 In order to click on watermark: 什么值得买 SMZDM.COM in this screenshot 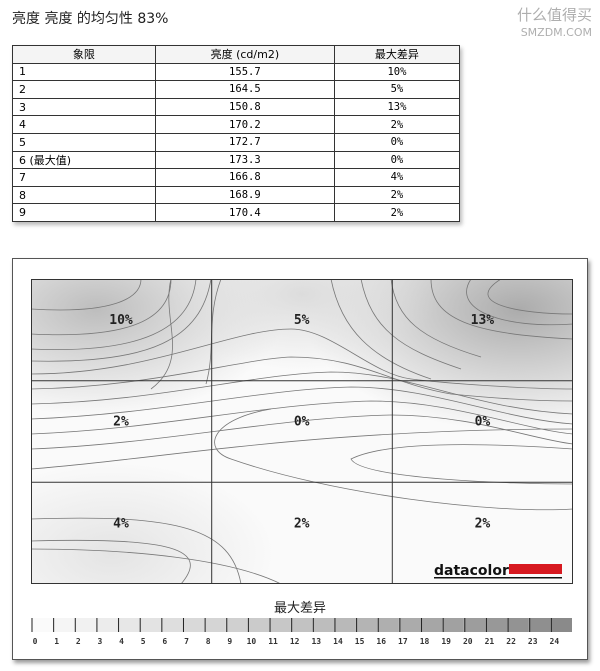, I will do `click(554, 24)`.